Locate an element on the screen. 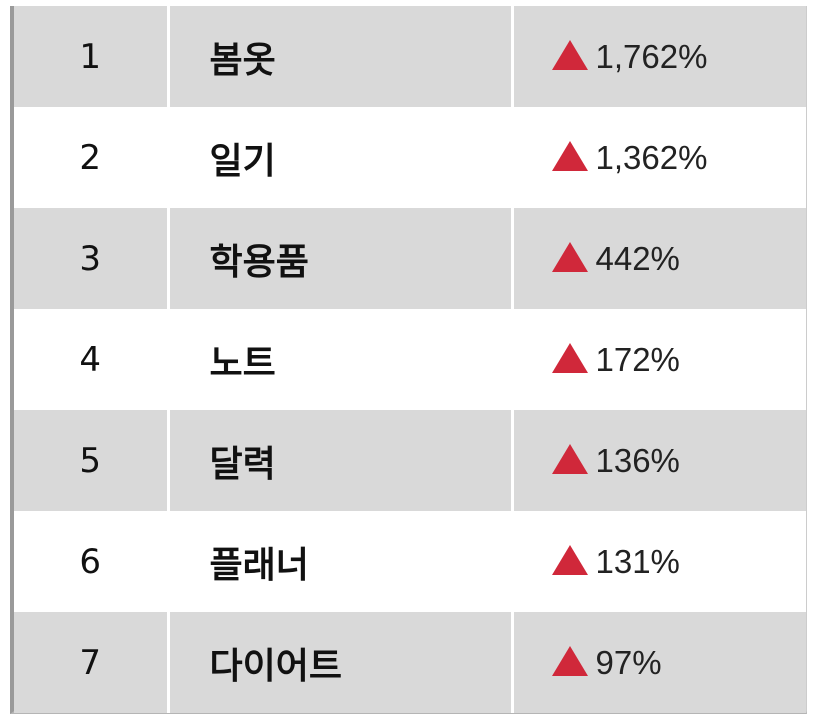  change-cell: 1,762% is located at coordinates (659, 56).